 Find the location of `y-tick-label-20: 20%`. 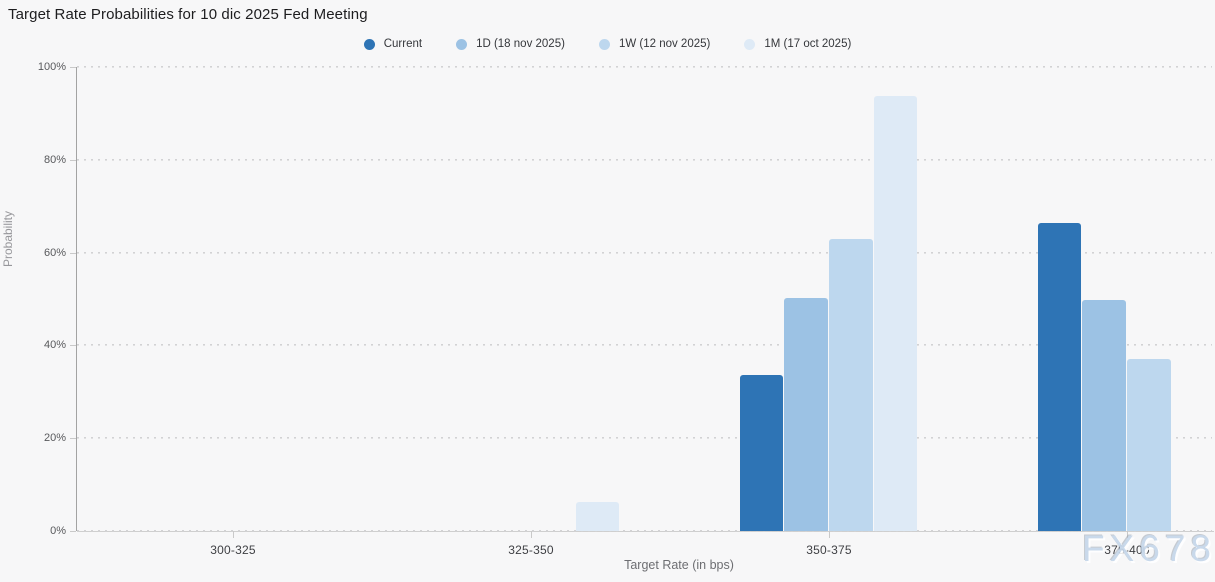

y-tick-label-20: 20% is located at coordinates (54, 438).